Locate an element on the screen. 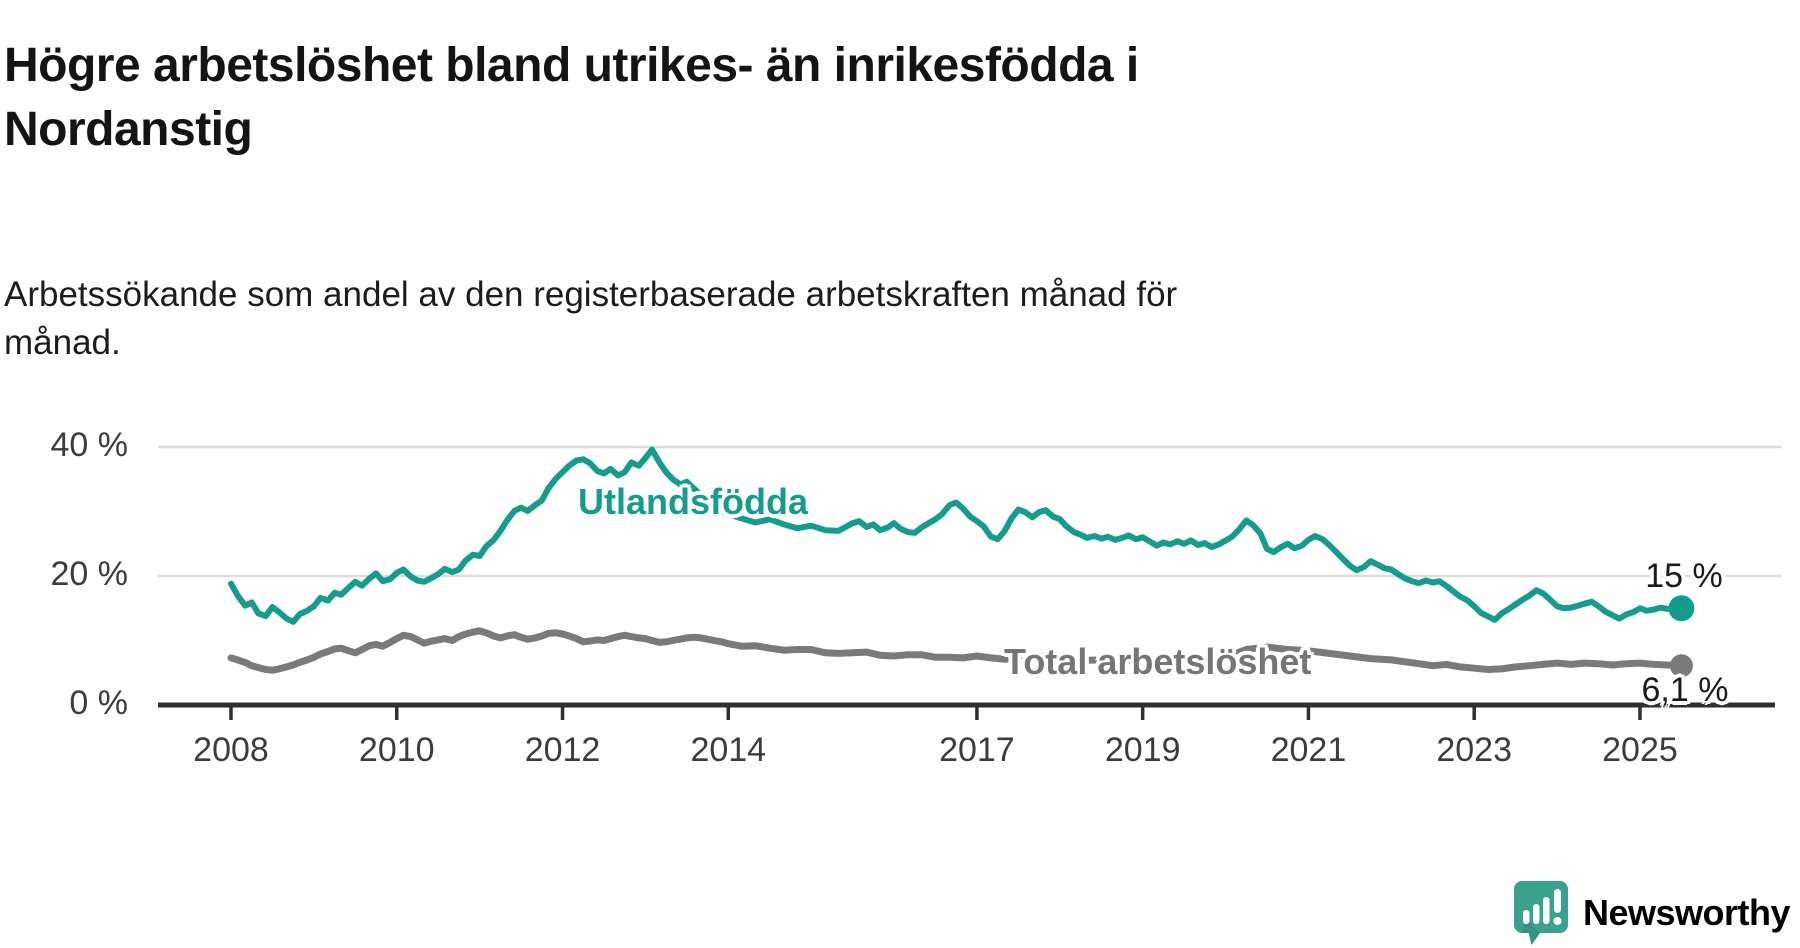 The height and width of the screenshot is (948, 1800). x-axis-label: 2017 is located at coordinates (977, 750).